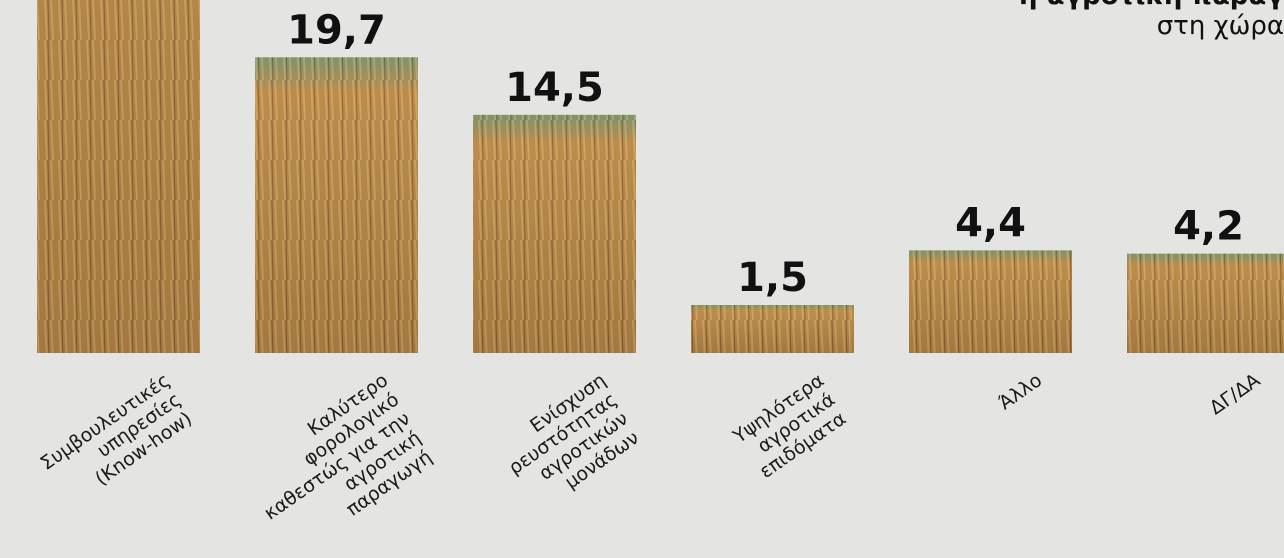  What do you see at coordinates (1151, 5) in the screenshot?
I see `subtitle: η αγροτική παραγ` at bounding box center [1151, 5].